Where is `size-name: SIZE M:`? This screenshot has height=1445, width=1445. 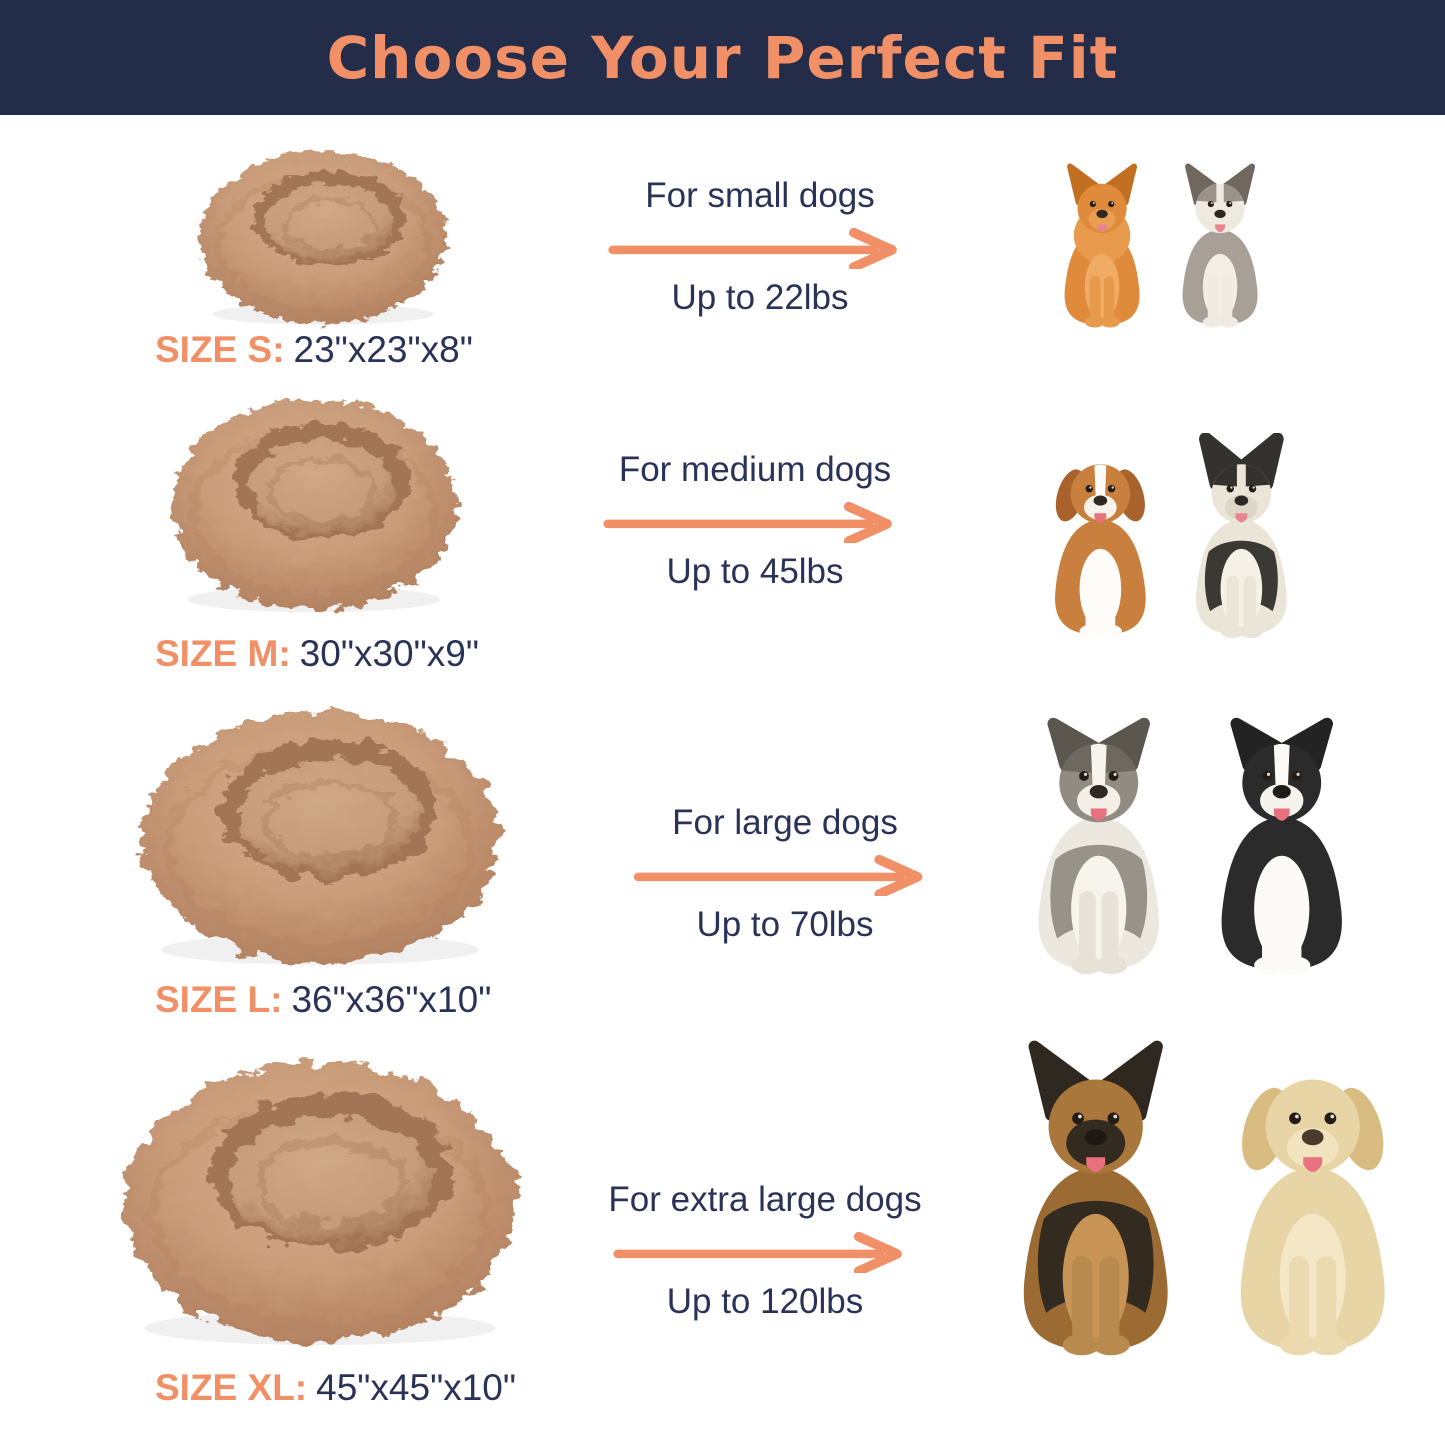
size-name: SIZE M: is located at coordinates (223, 653).